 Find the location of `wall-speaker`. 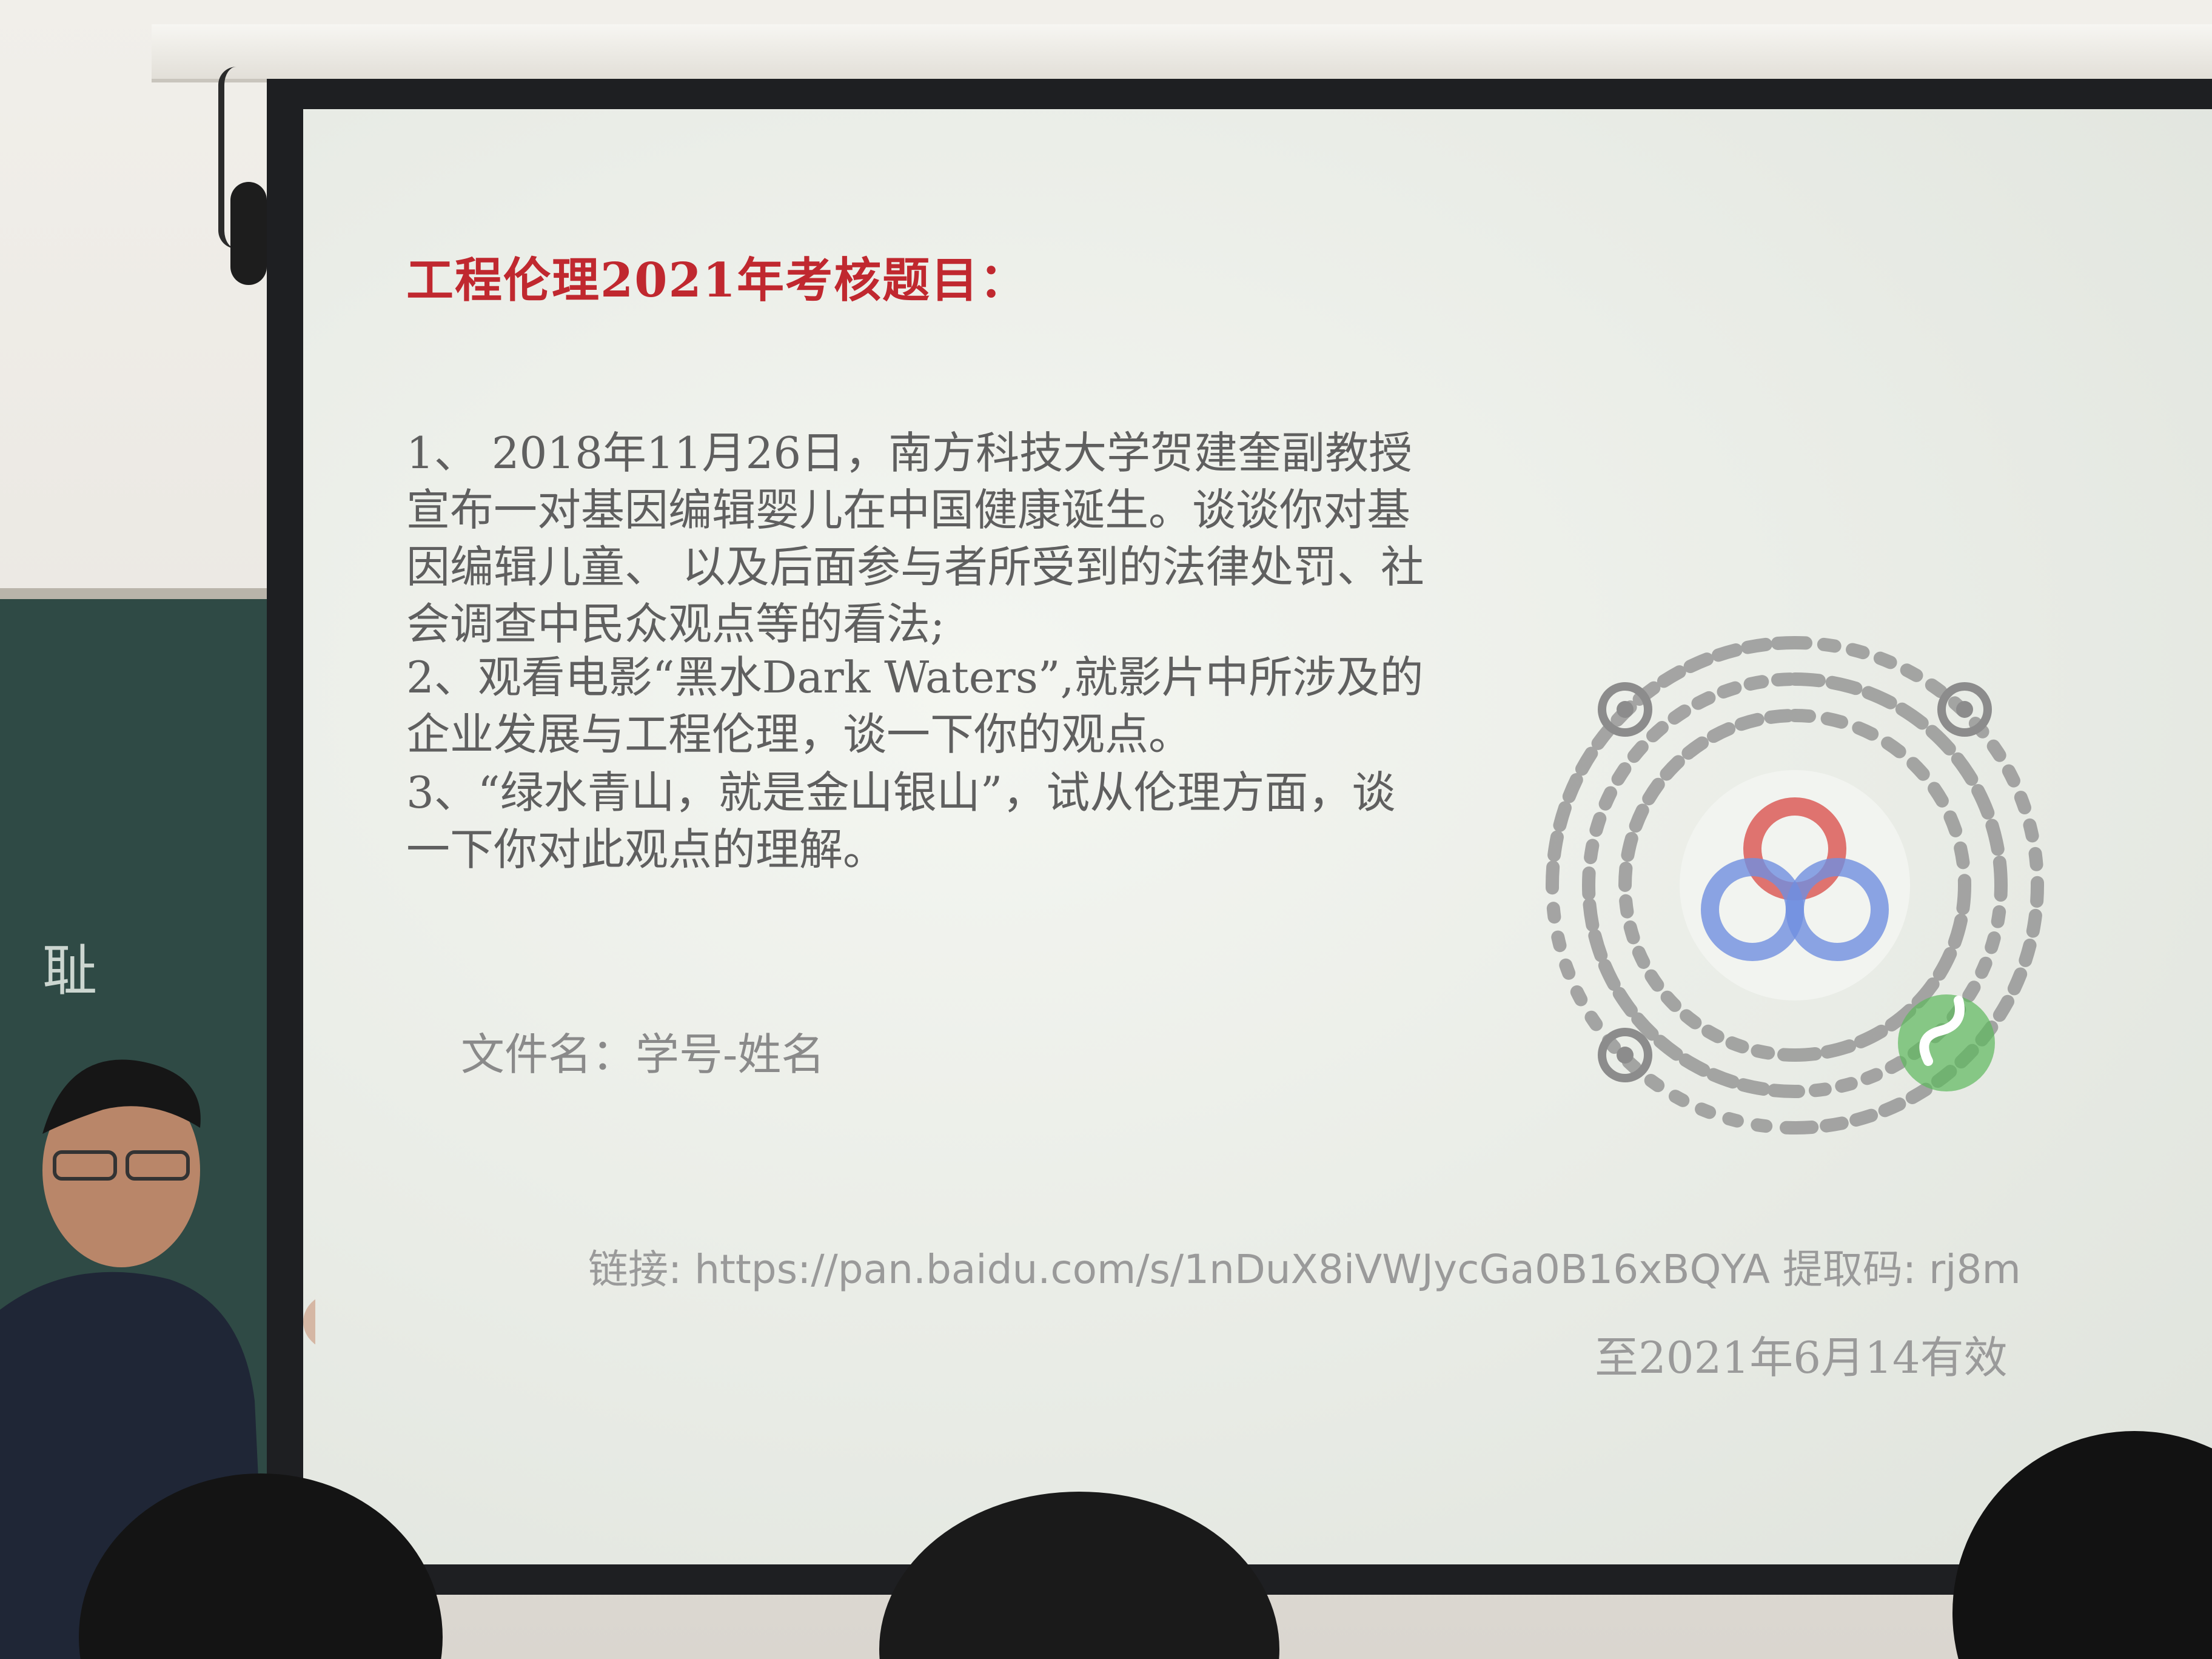

wall-speaker is located at coordinates (248, 234).